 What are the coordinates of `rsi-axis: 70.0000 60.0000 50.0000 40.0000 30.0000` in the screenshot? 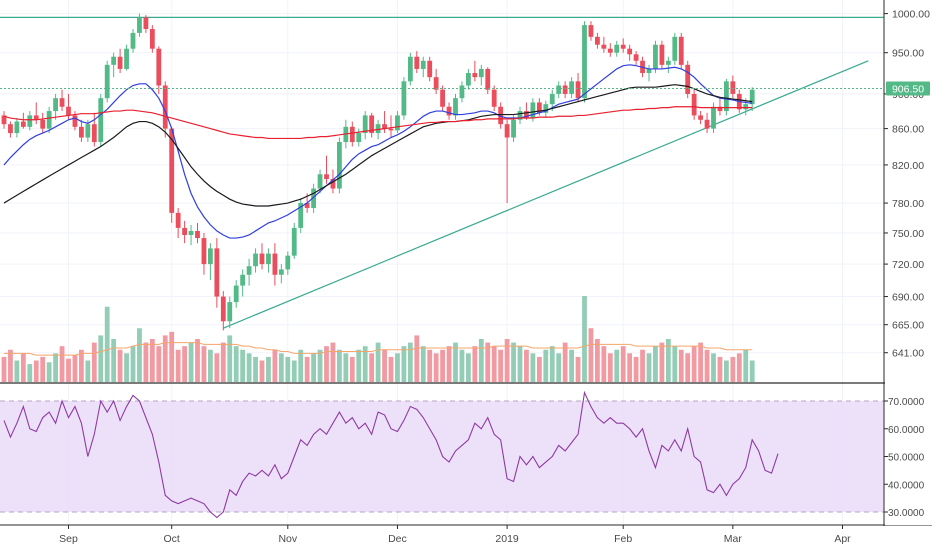 It's located at (904, 458).